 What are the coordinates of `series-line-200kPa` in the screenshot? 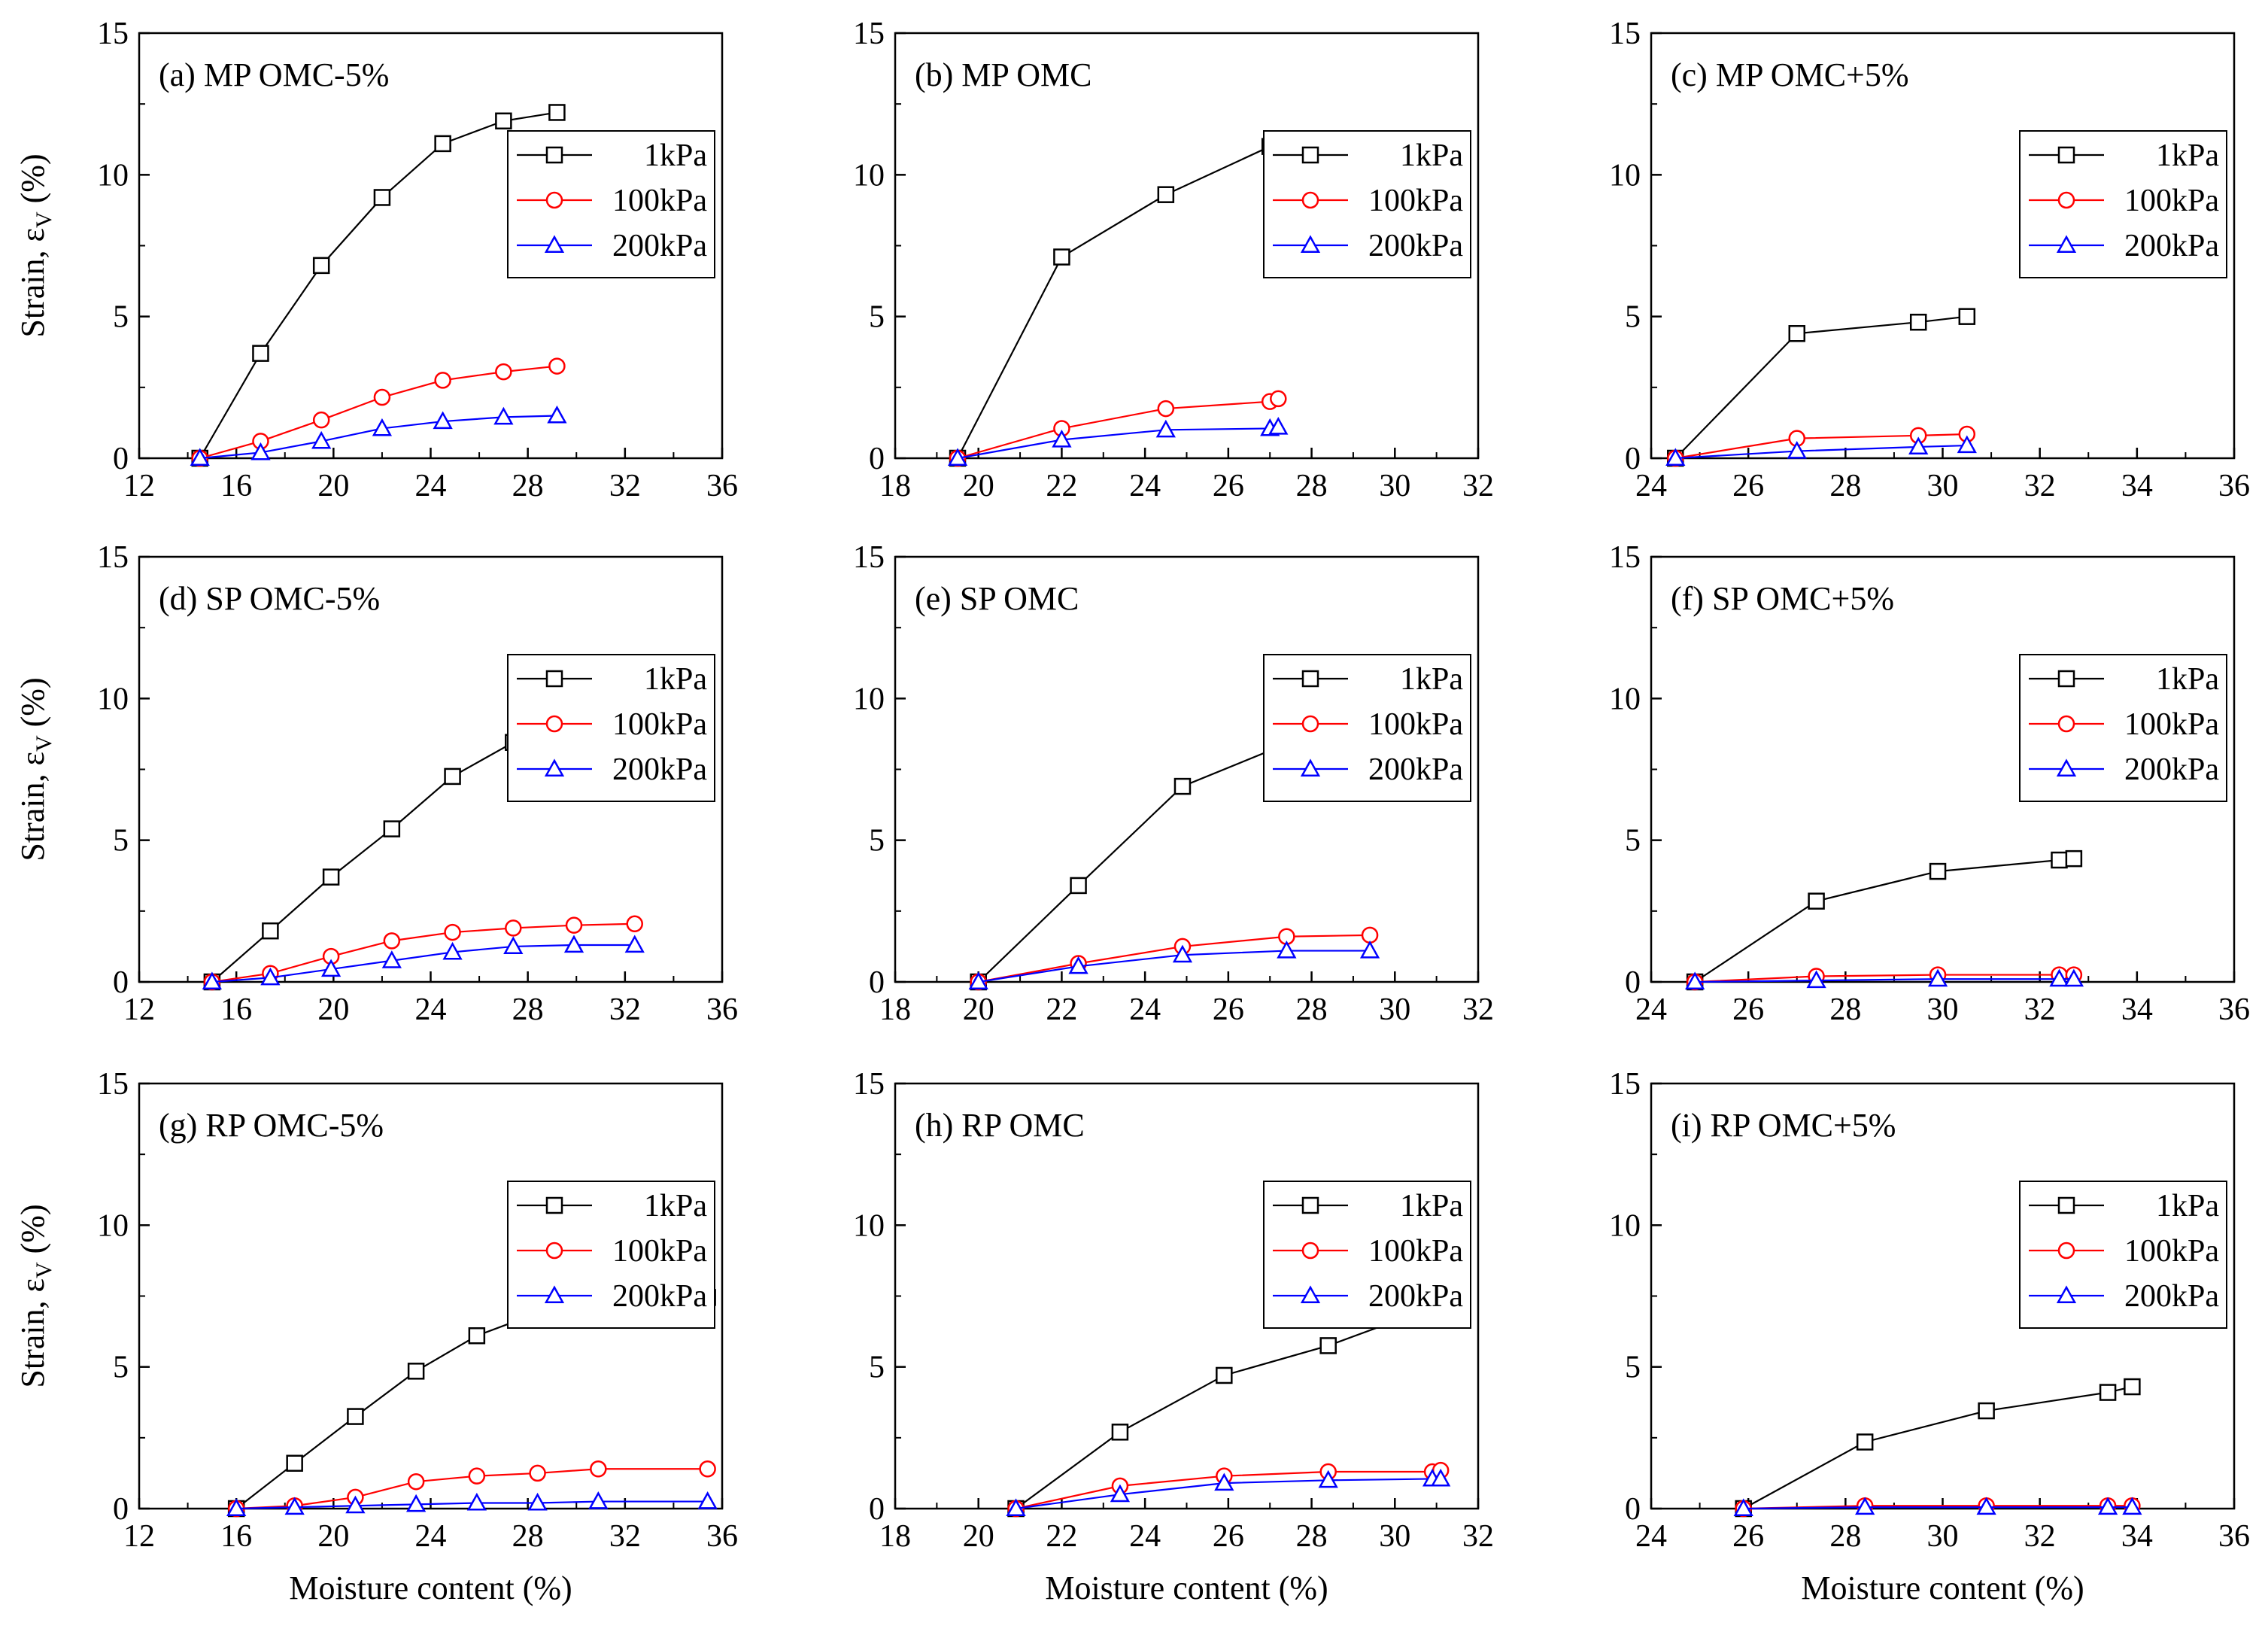 It's located at (1118, 443).